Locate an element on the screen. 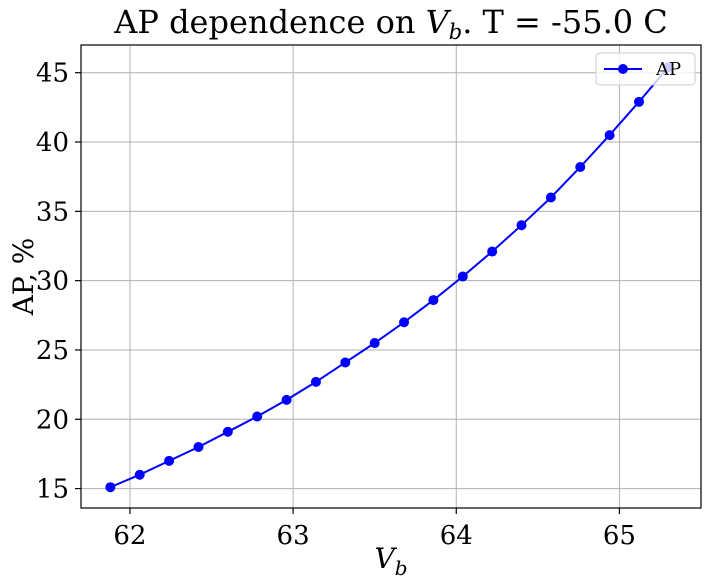  chart-title-subscript: b is located at coordinates (455, 32).